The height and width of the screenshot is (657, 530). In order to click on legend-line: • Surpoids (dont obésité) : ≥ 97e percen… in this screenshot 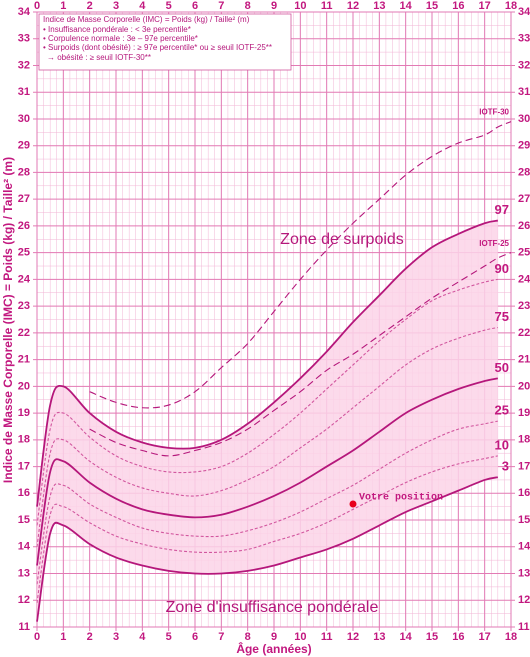, I will do `click(157, 47)`.